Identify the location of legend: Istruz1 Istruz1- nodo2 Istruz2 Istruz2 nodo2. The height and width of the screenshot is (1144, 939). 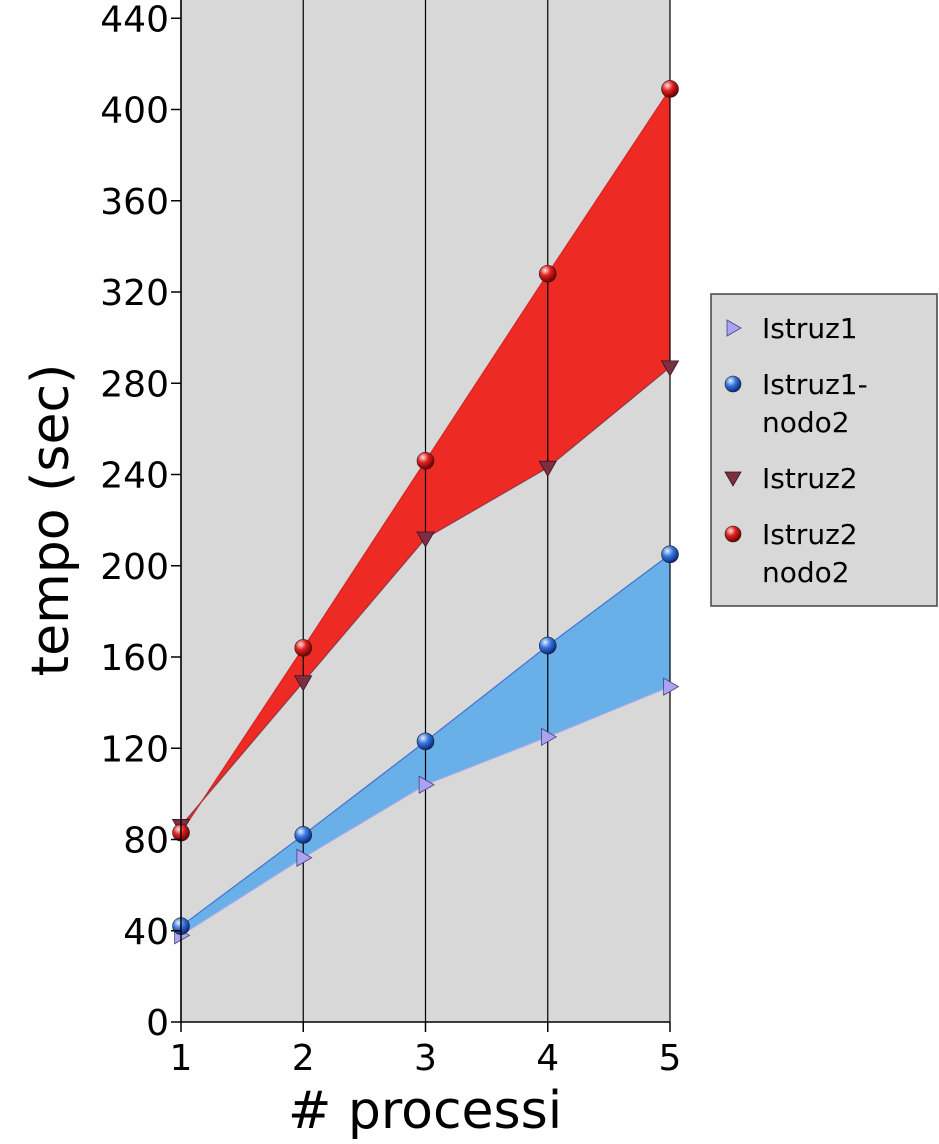
(824, 450).